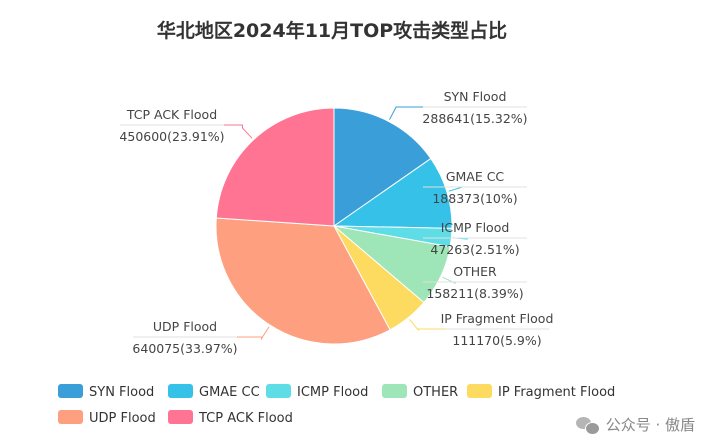  What do you see at coordinates (171, 136) in the screenshot?
I see `slice-value-tcp-ack-flood: 450600(23.91%)` at bounding box center [171, 136].